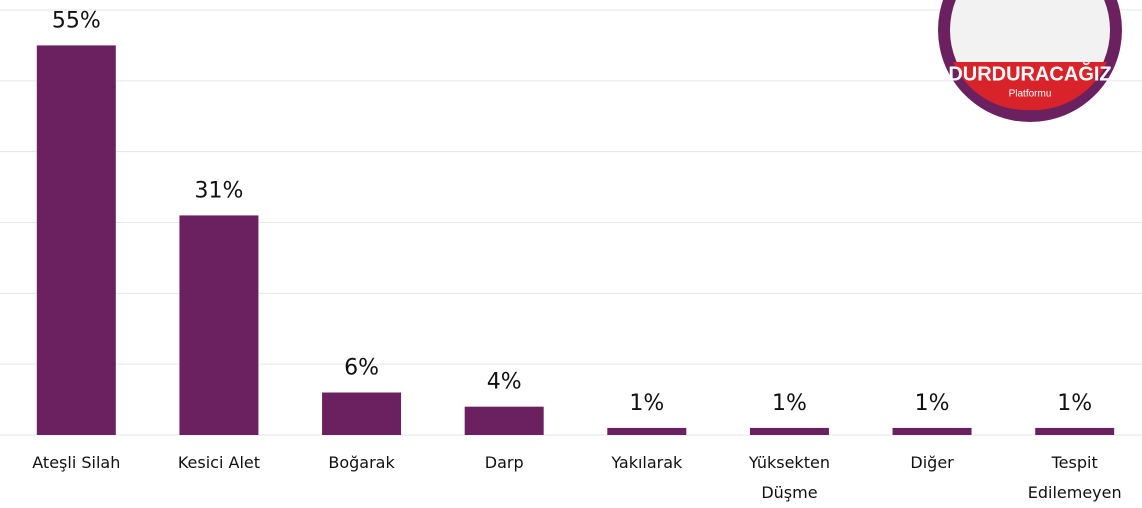 This screenshot has height=508, width=1142. I want to click on x-tick-label: Yakılarak, so click(647, 462).